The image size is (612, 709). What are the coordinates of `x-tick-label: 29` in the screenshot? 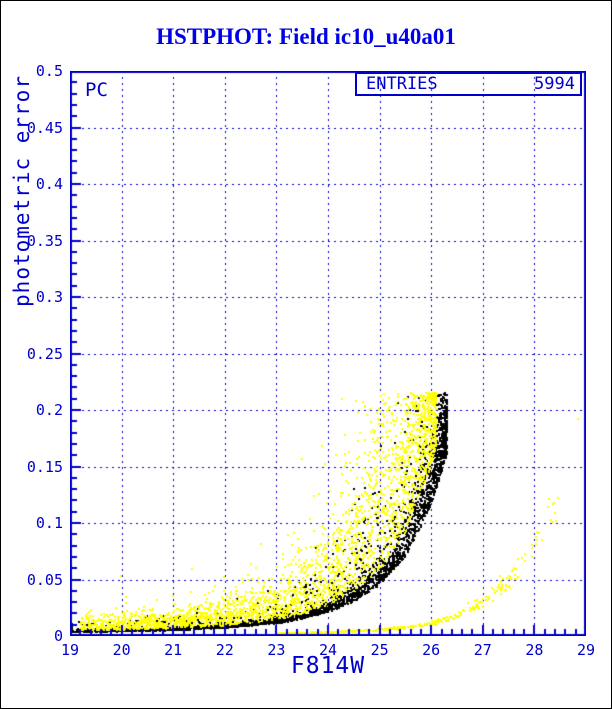 It's located at (586, 650).